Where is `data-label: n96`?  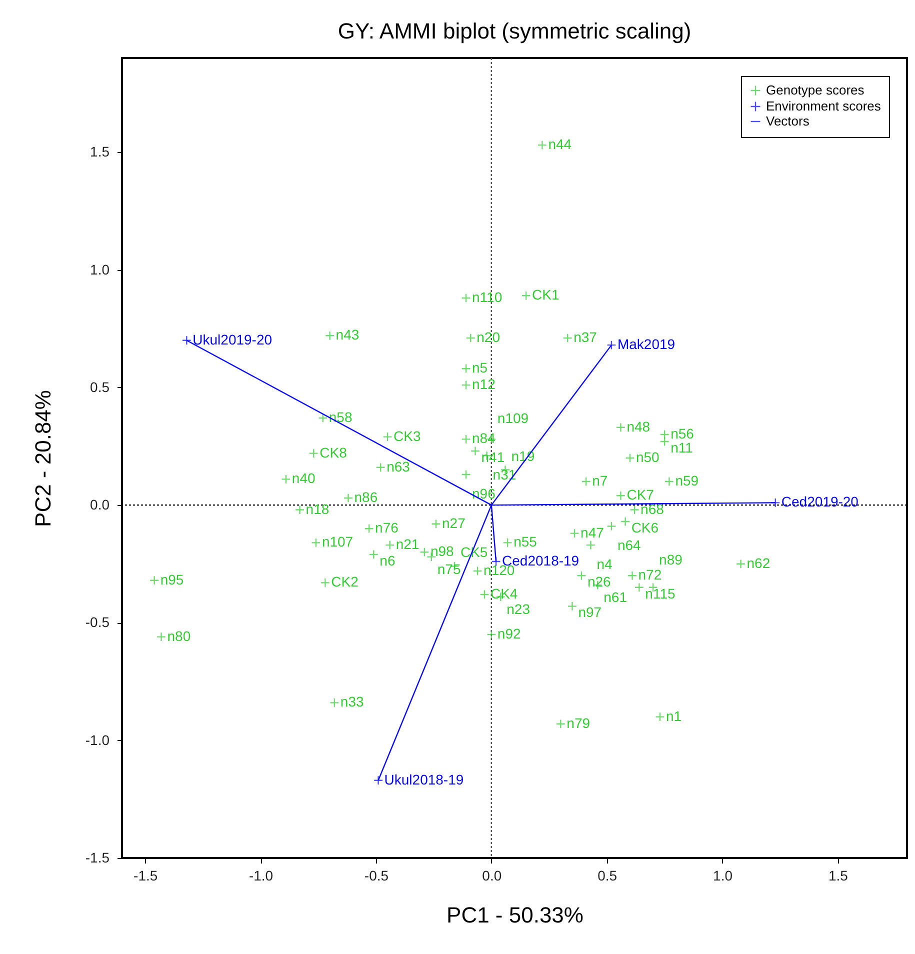
data-label: n96 is located at coordinates (484, 493).